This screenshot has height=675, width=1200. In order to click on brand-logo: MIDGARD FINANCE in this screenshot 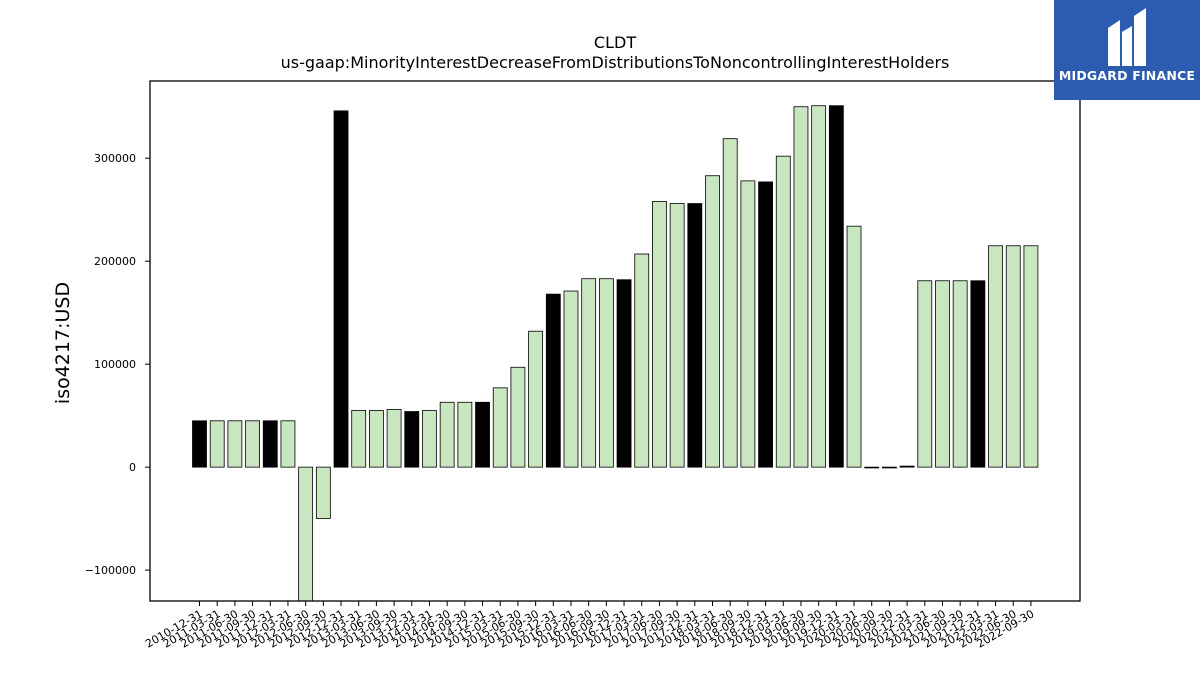, I will do `click(1127, 50)`.